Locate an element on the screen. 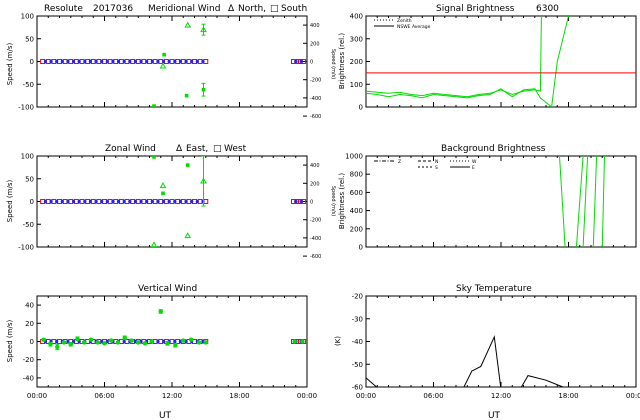 The height and width of the screenshot is (420, 640). series-line-w is located at coordinates (603, 201).